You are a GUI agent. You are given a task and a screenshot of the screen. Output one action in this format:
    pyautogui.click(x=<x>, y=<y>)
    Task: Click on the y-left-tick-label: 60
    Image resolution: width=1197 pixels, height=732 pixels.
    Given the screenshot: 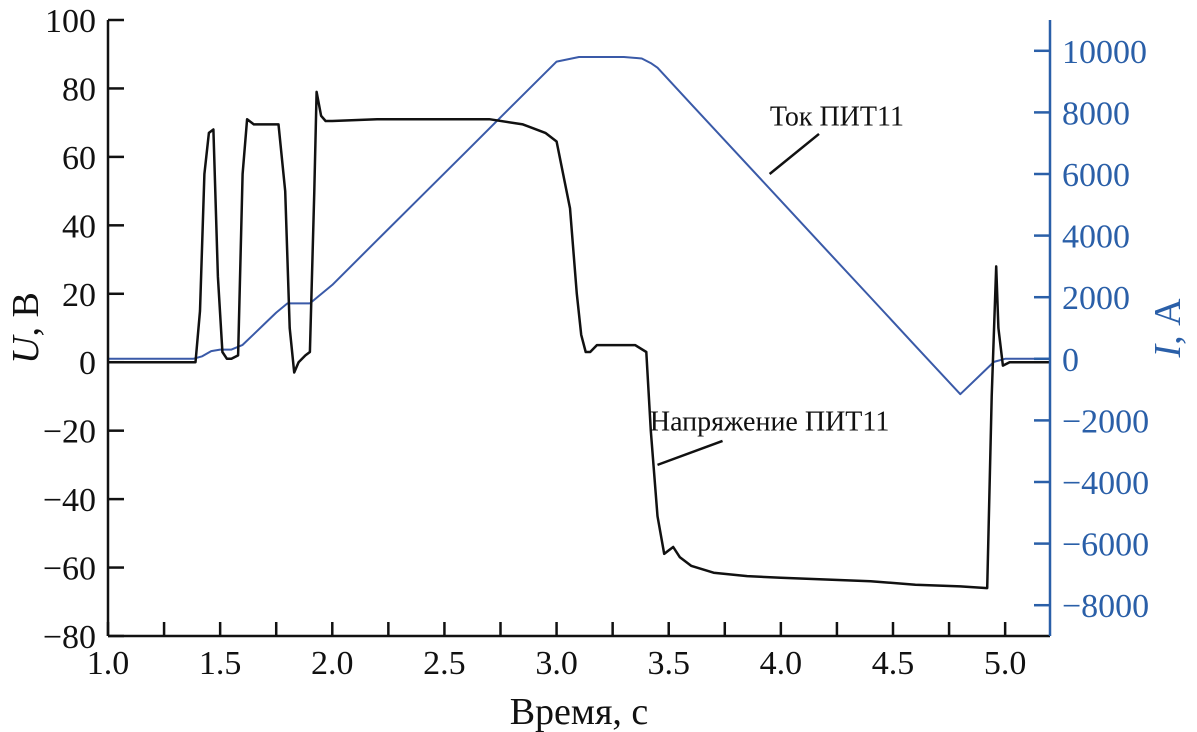 What is the action you would take?
    pyautogui.click(x=79, y=158)
    